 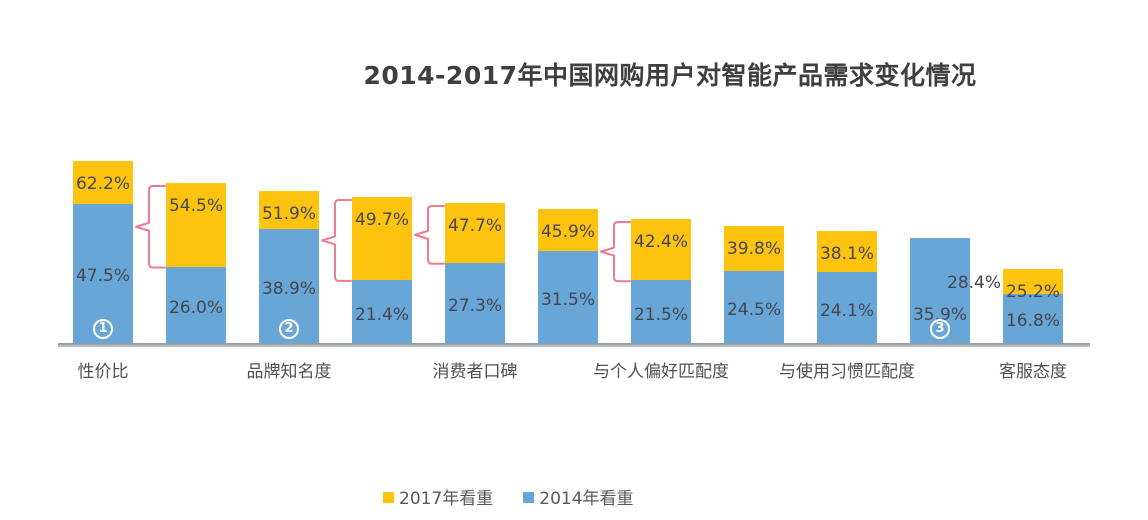 I want to click on bar-label-2014: 24.1%, so click(x=846, y=310).